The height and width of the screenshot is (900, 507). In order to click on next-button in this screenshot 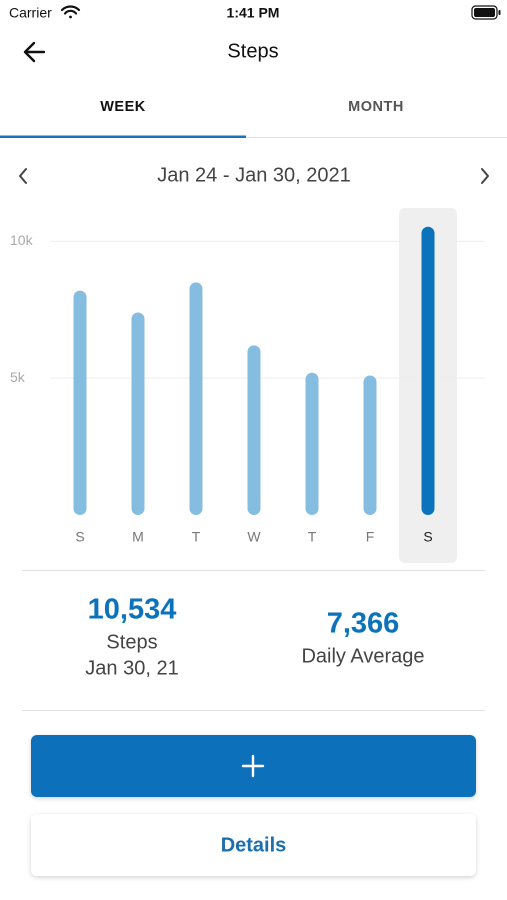, I will do `click(485, 176)`.